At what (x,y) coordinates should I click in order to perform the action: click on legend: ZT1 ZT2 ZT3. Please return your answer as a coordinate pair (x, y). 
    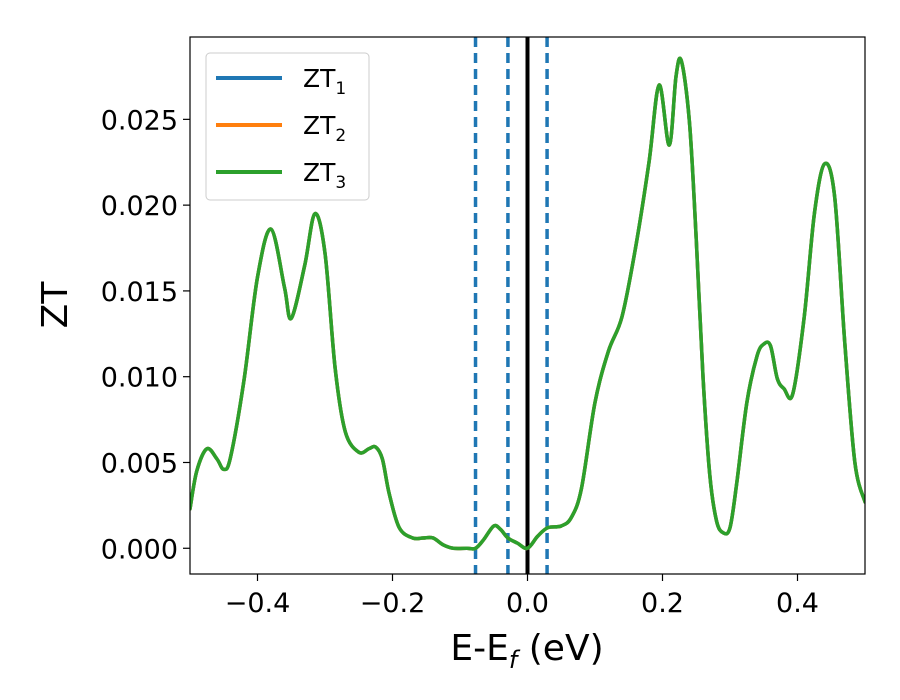
    Looking at the image, I should click on (287, 126).